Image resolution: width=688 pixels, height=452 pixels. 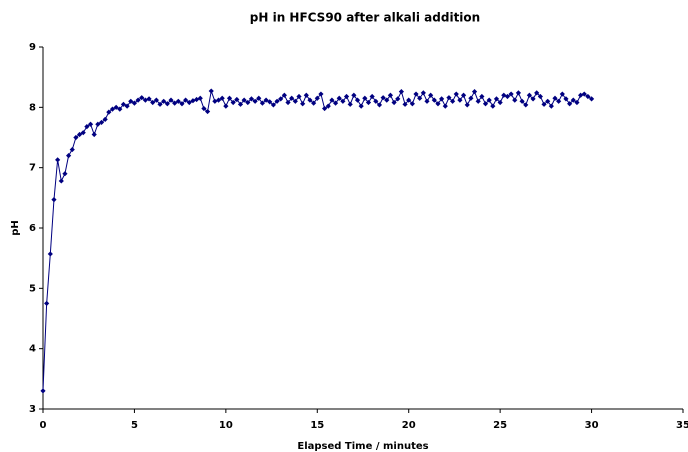 What do you see at coordinates (32, 349) in the screenshot?
I see `y-tick-label: 4` at bounding box center [32, 349].